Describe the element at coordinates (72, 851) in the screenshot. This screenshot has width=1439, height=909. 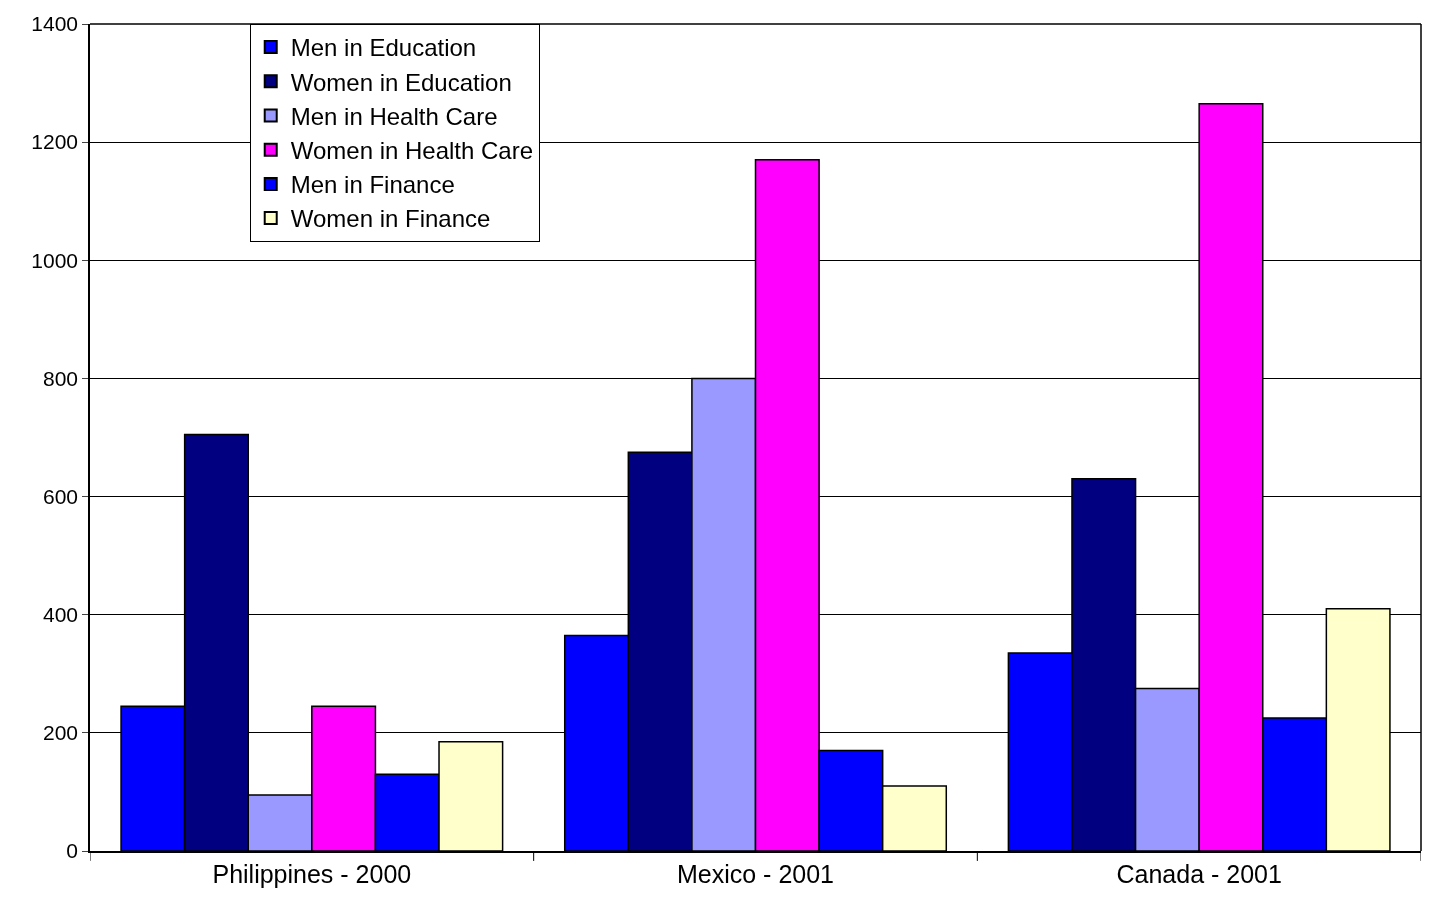
I see `y-tick-label: 0` at that location.